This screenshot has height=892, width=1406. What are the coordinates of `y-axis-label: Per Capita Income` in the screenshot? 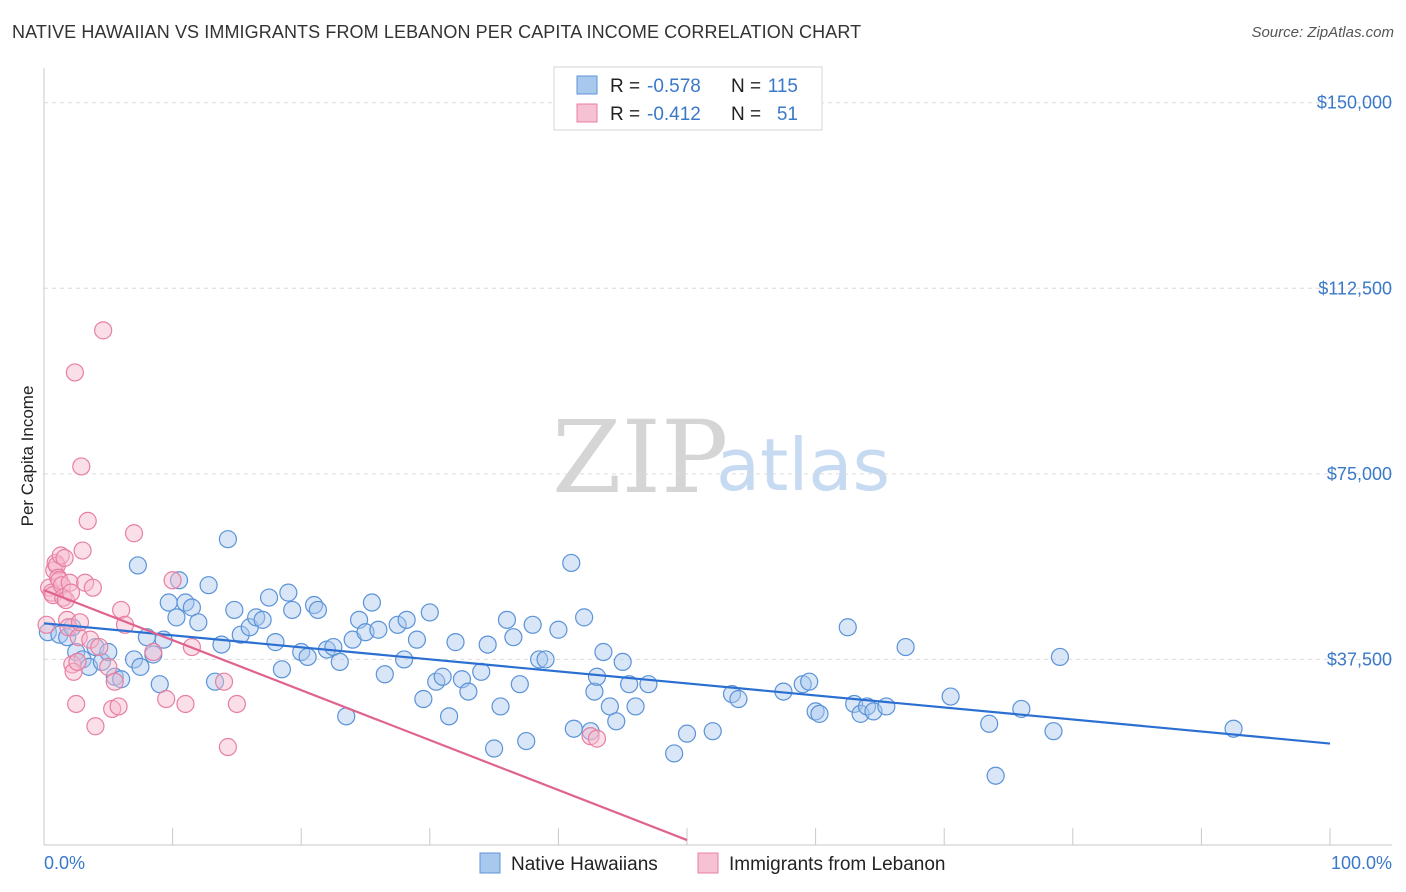 It's located at (27, 456).